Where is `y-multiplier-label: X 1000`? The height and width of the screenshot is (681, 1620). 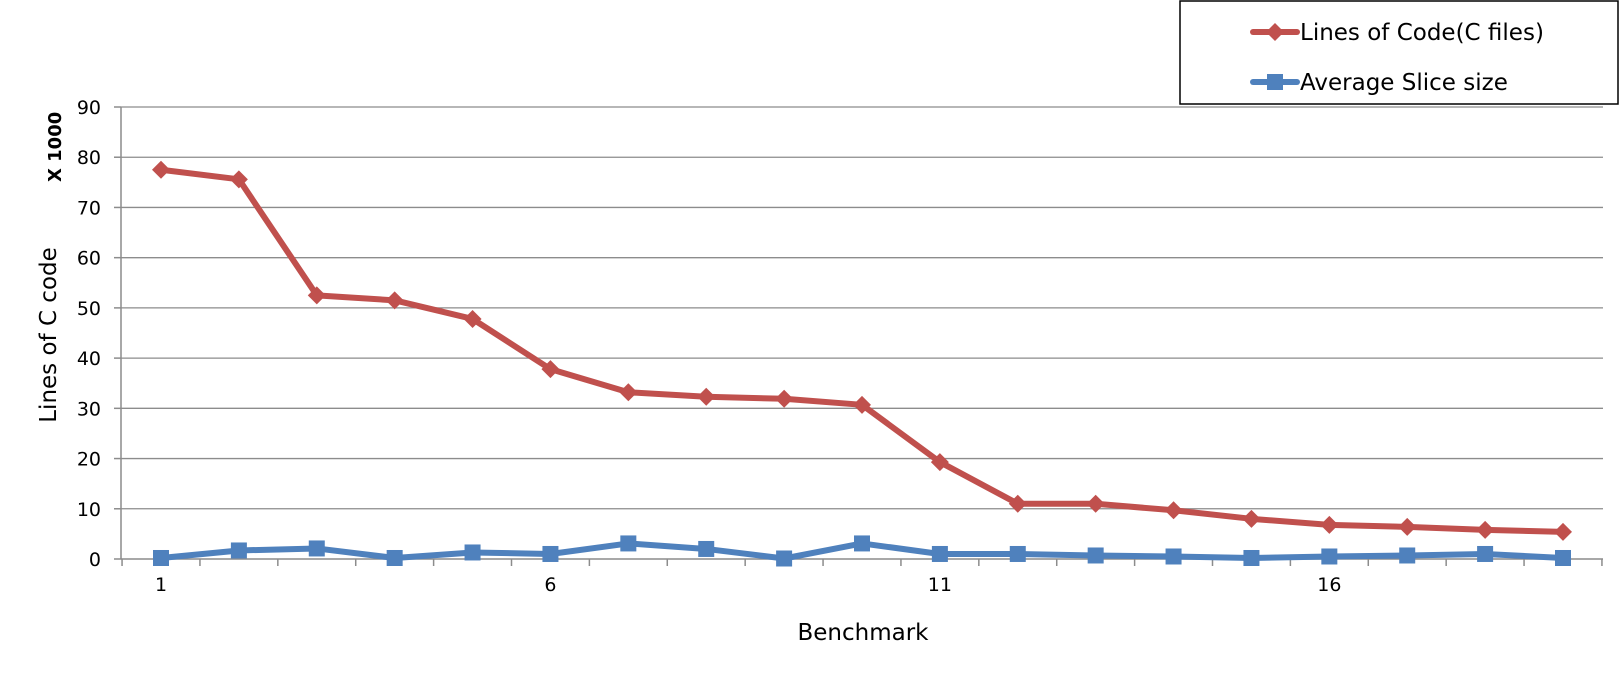
y-multiplier-label: X 1000 is located at coordinates (55, 147).